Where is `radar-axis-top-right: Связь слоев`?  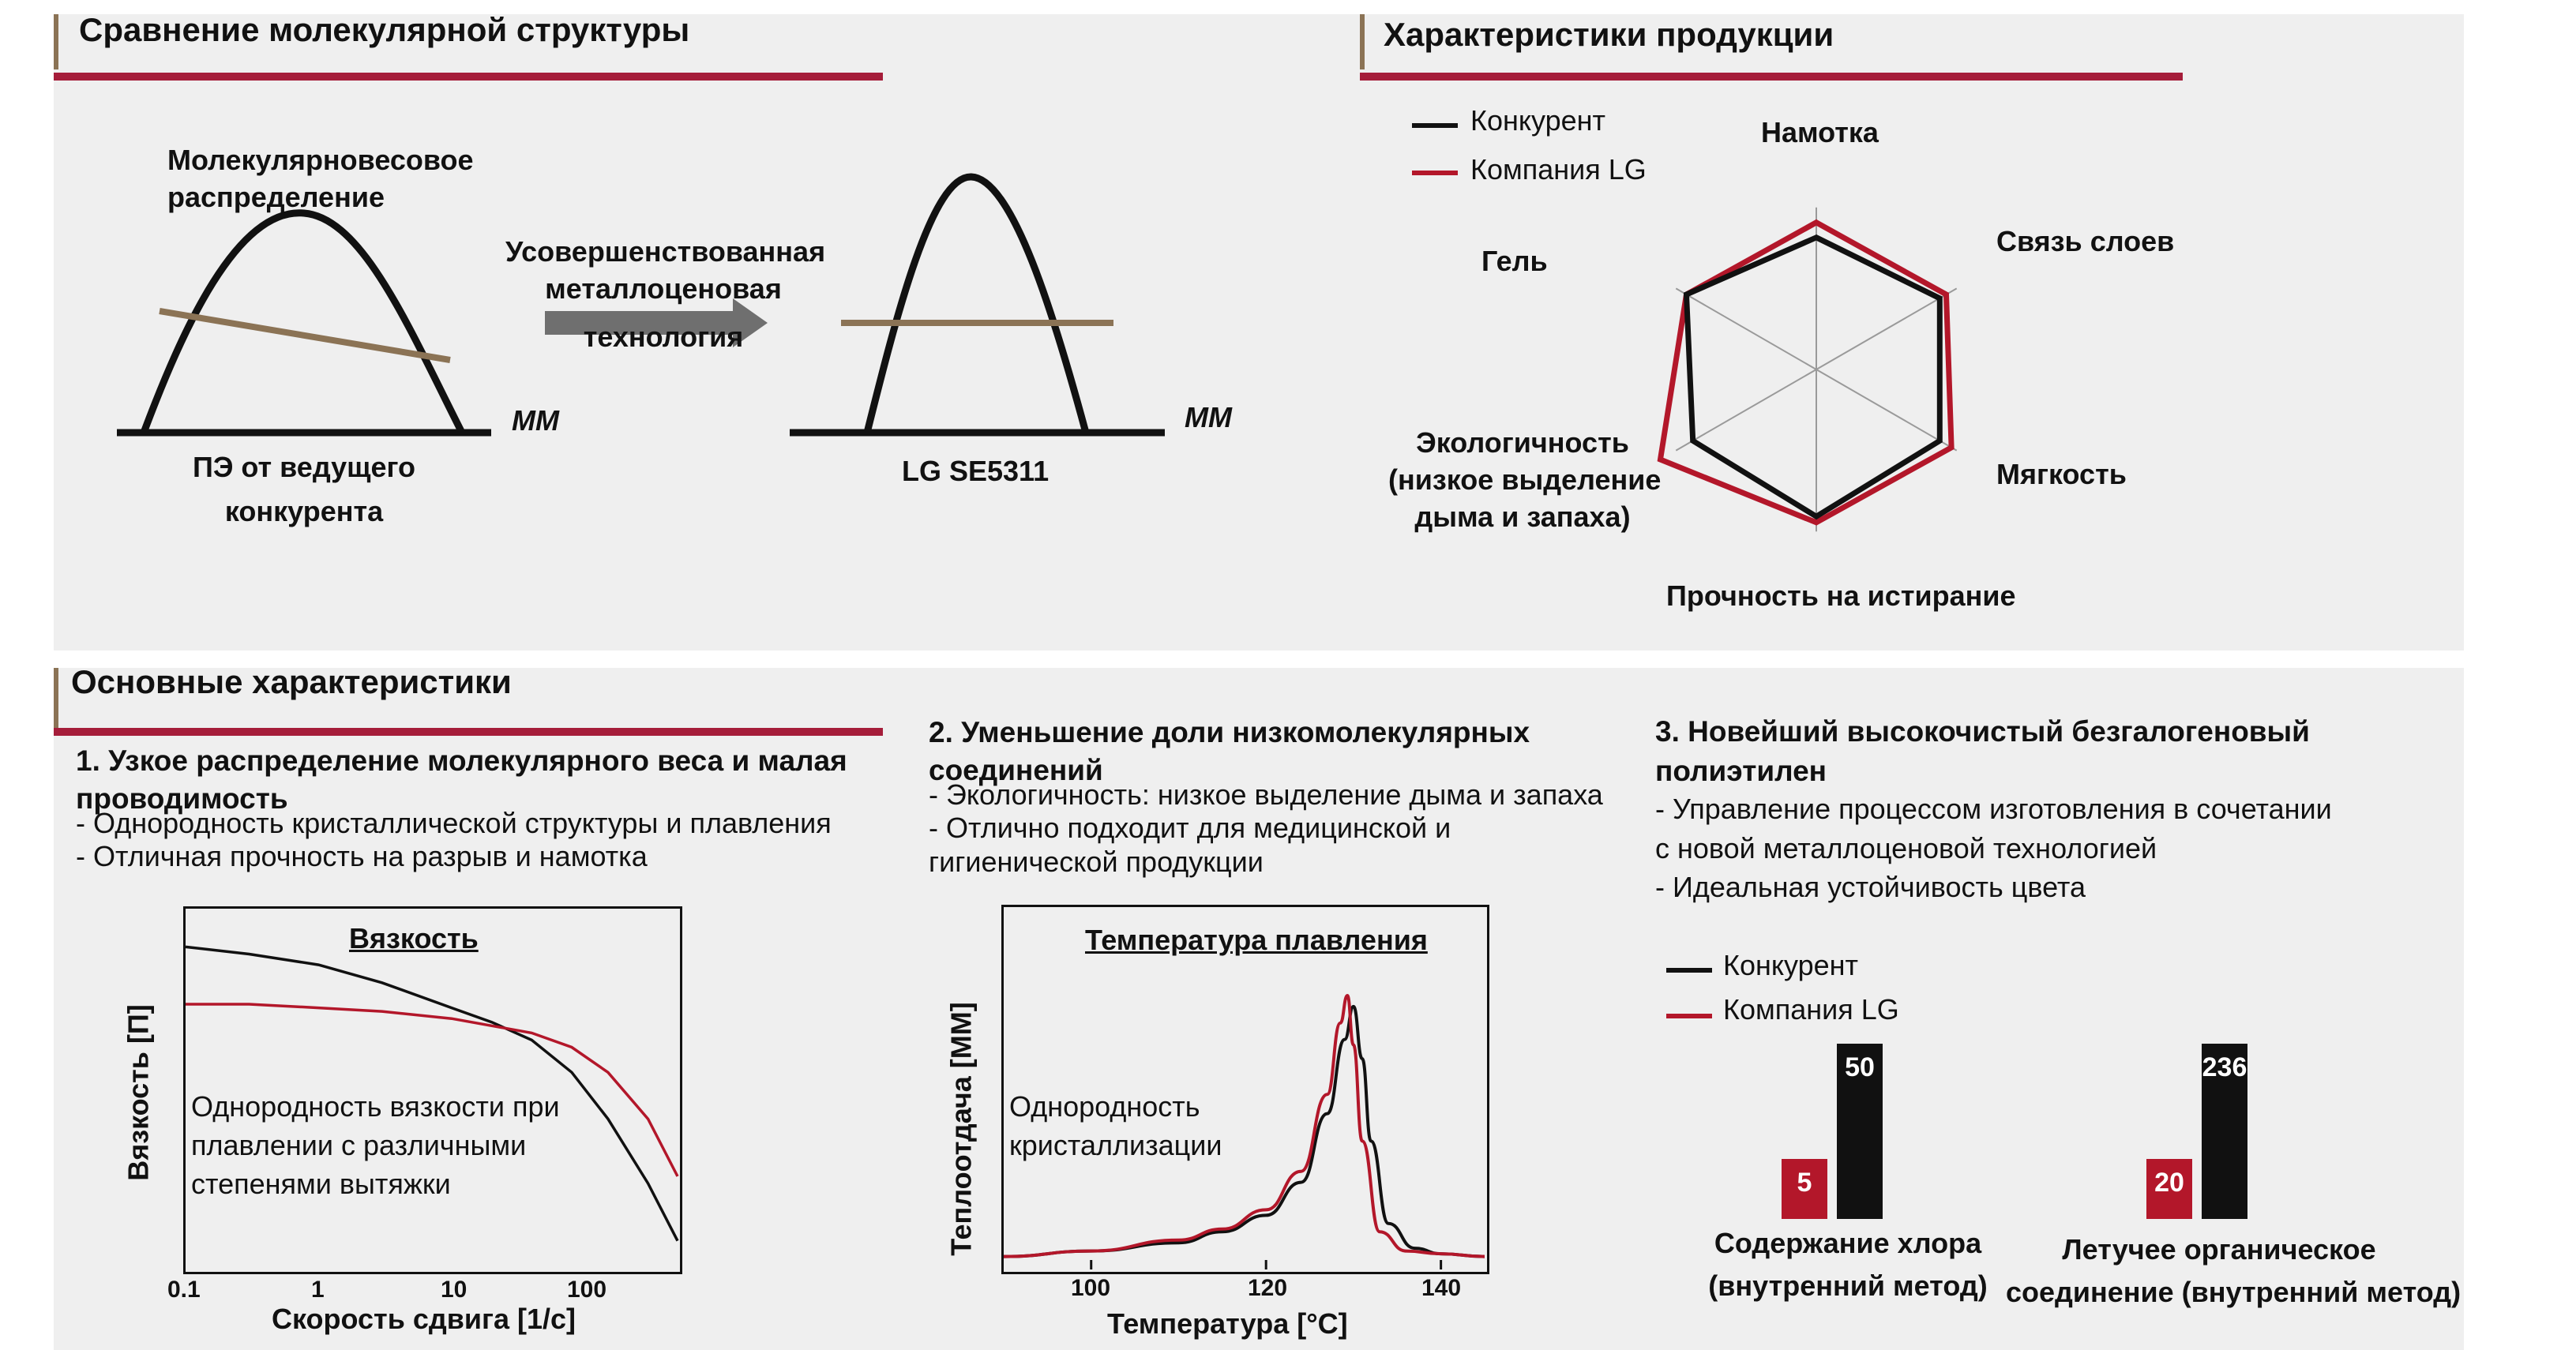 radar-axis-top-right: Связь слоев is located at coordinates (2085, 241).